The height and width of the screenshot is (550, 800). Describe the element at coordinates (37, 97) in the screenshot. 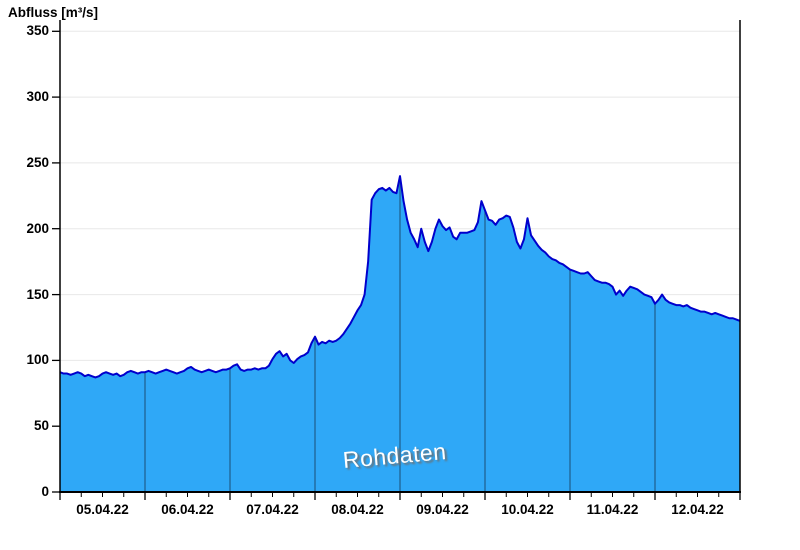

I see `y-tick-label: 300` at that location.